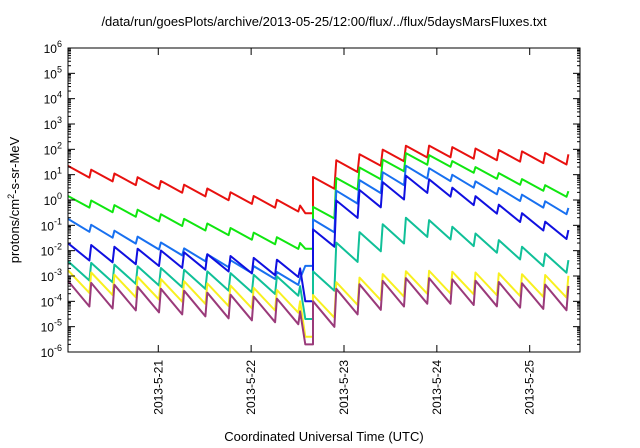 The height and width of the screenshot is (448, 640). I want to click on y-tick-label: 10³, so click(53, 123).